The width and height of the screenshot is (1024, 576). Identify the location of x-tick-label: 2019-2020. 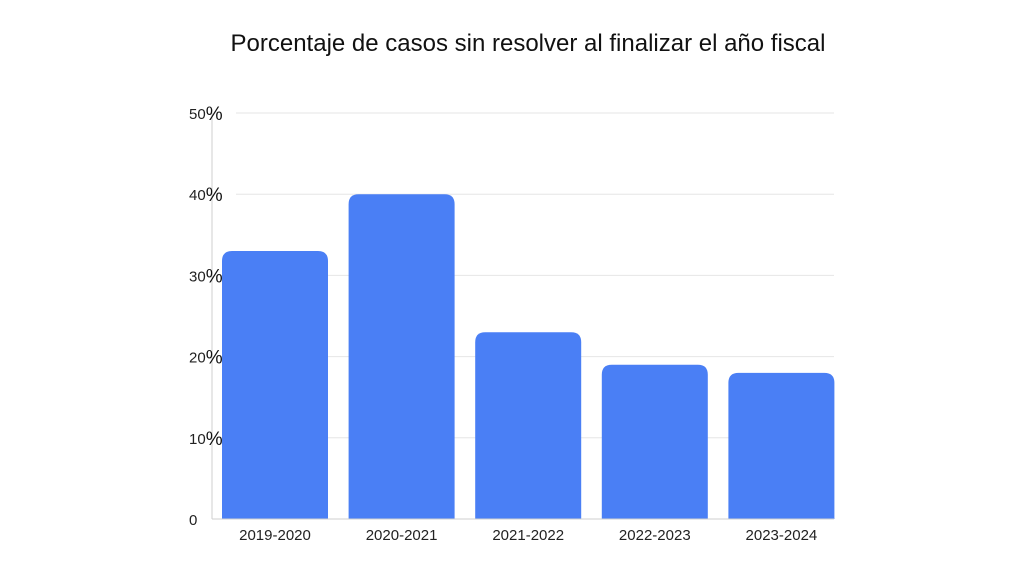
(275, 535).